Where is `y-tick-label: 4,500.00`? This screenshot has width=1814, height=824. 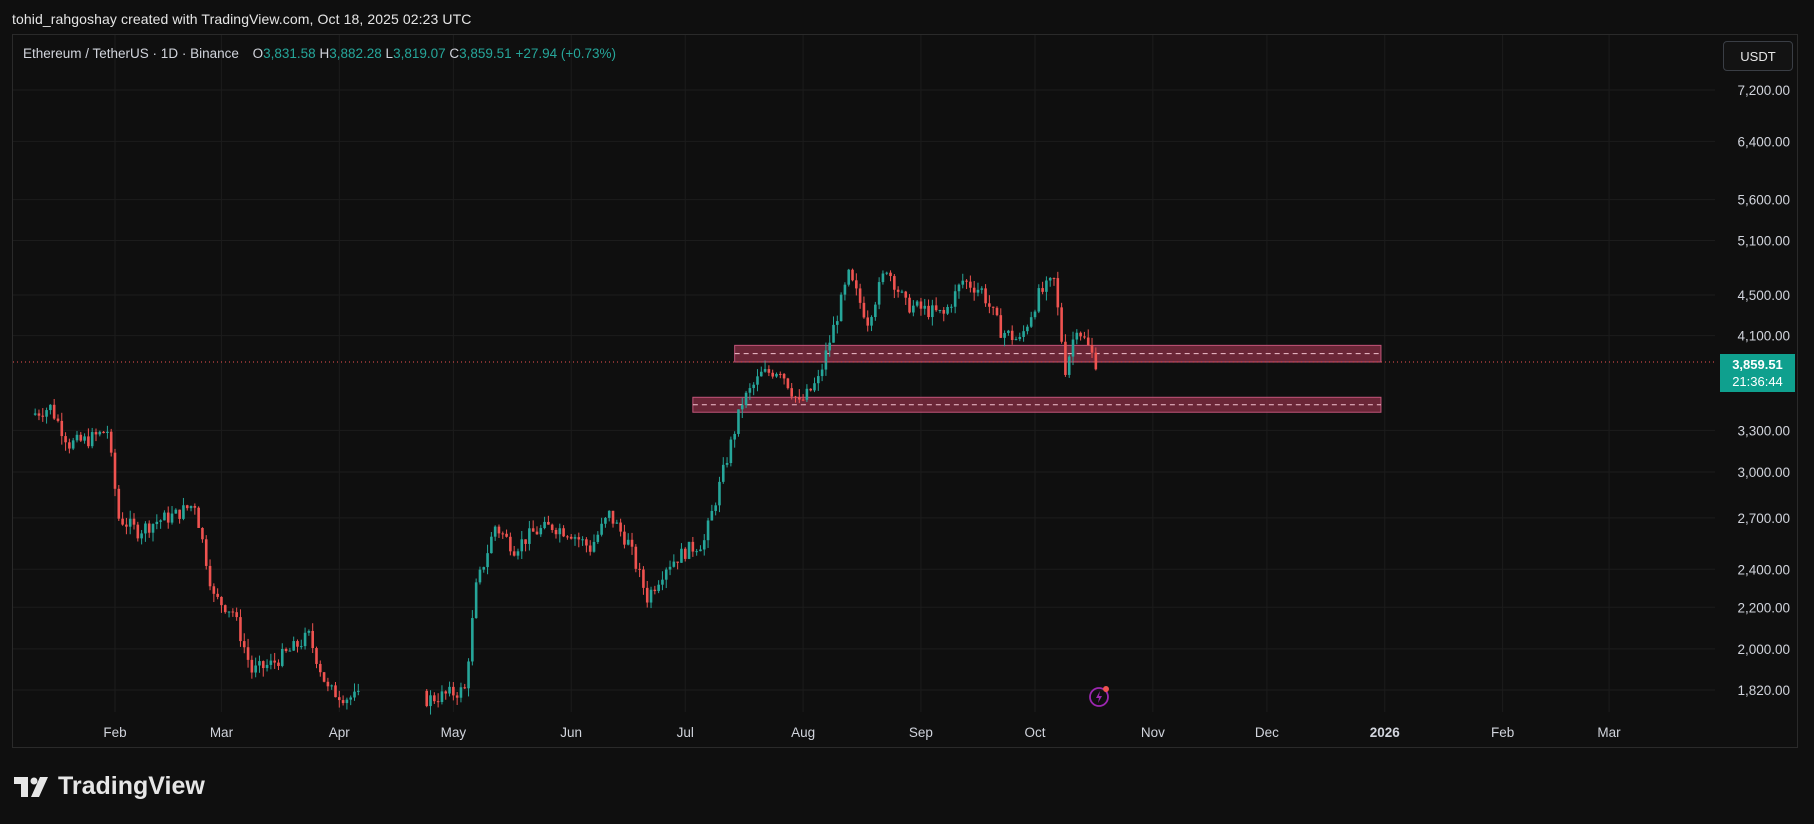
y-tick-label: 4,500.00 is located at coordinates (1763, 295).